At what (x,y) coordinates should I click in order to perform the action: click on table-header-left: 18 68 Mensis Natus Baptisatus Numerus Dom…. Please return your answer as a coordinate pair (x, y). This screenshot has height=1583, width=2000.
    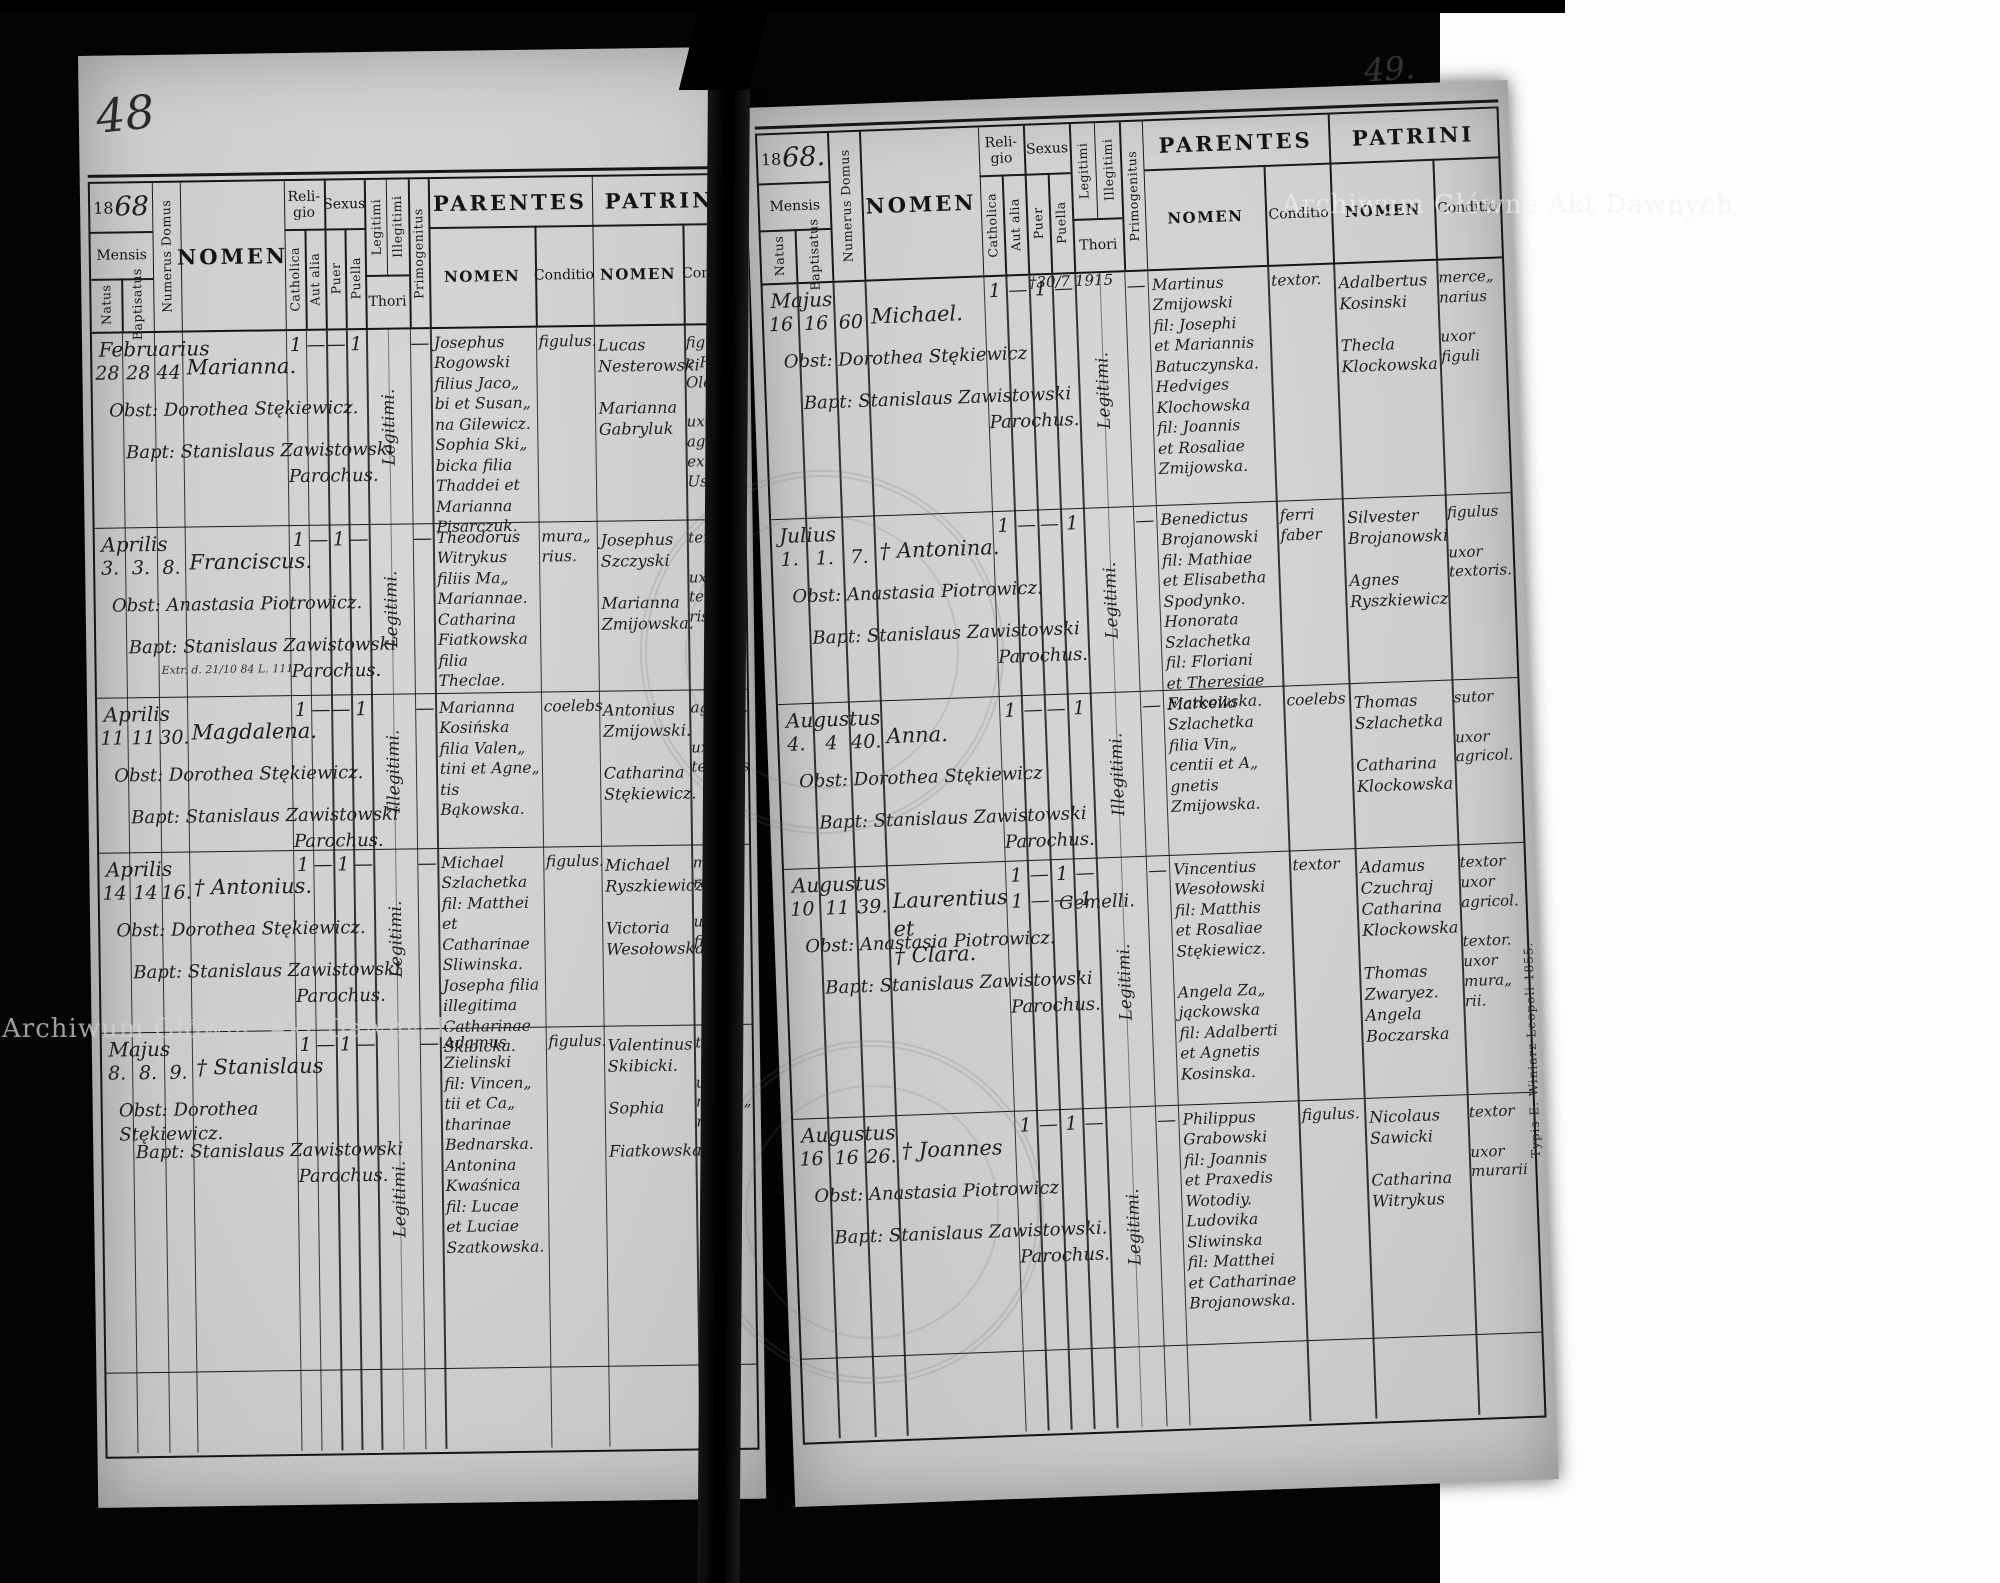
    Looking at the image, I should click on (415, 257).